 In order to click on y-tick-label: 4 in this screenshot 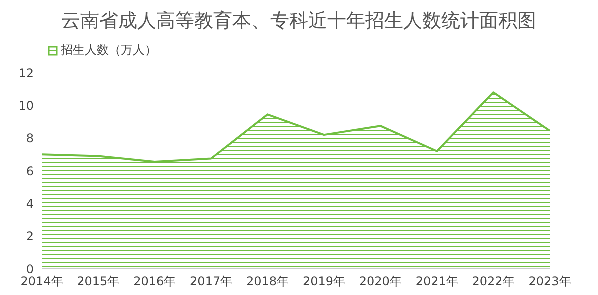, I will do `click(30, 203)`.